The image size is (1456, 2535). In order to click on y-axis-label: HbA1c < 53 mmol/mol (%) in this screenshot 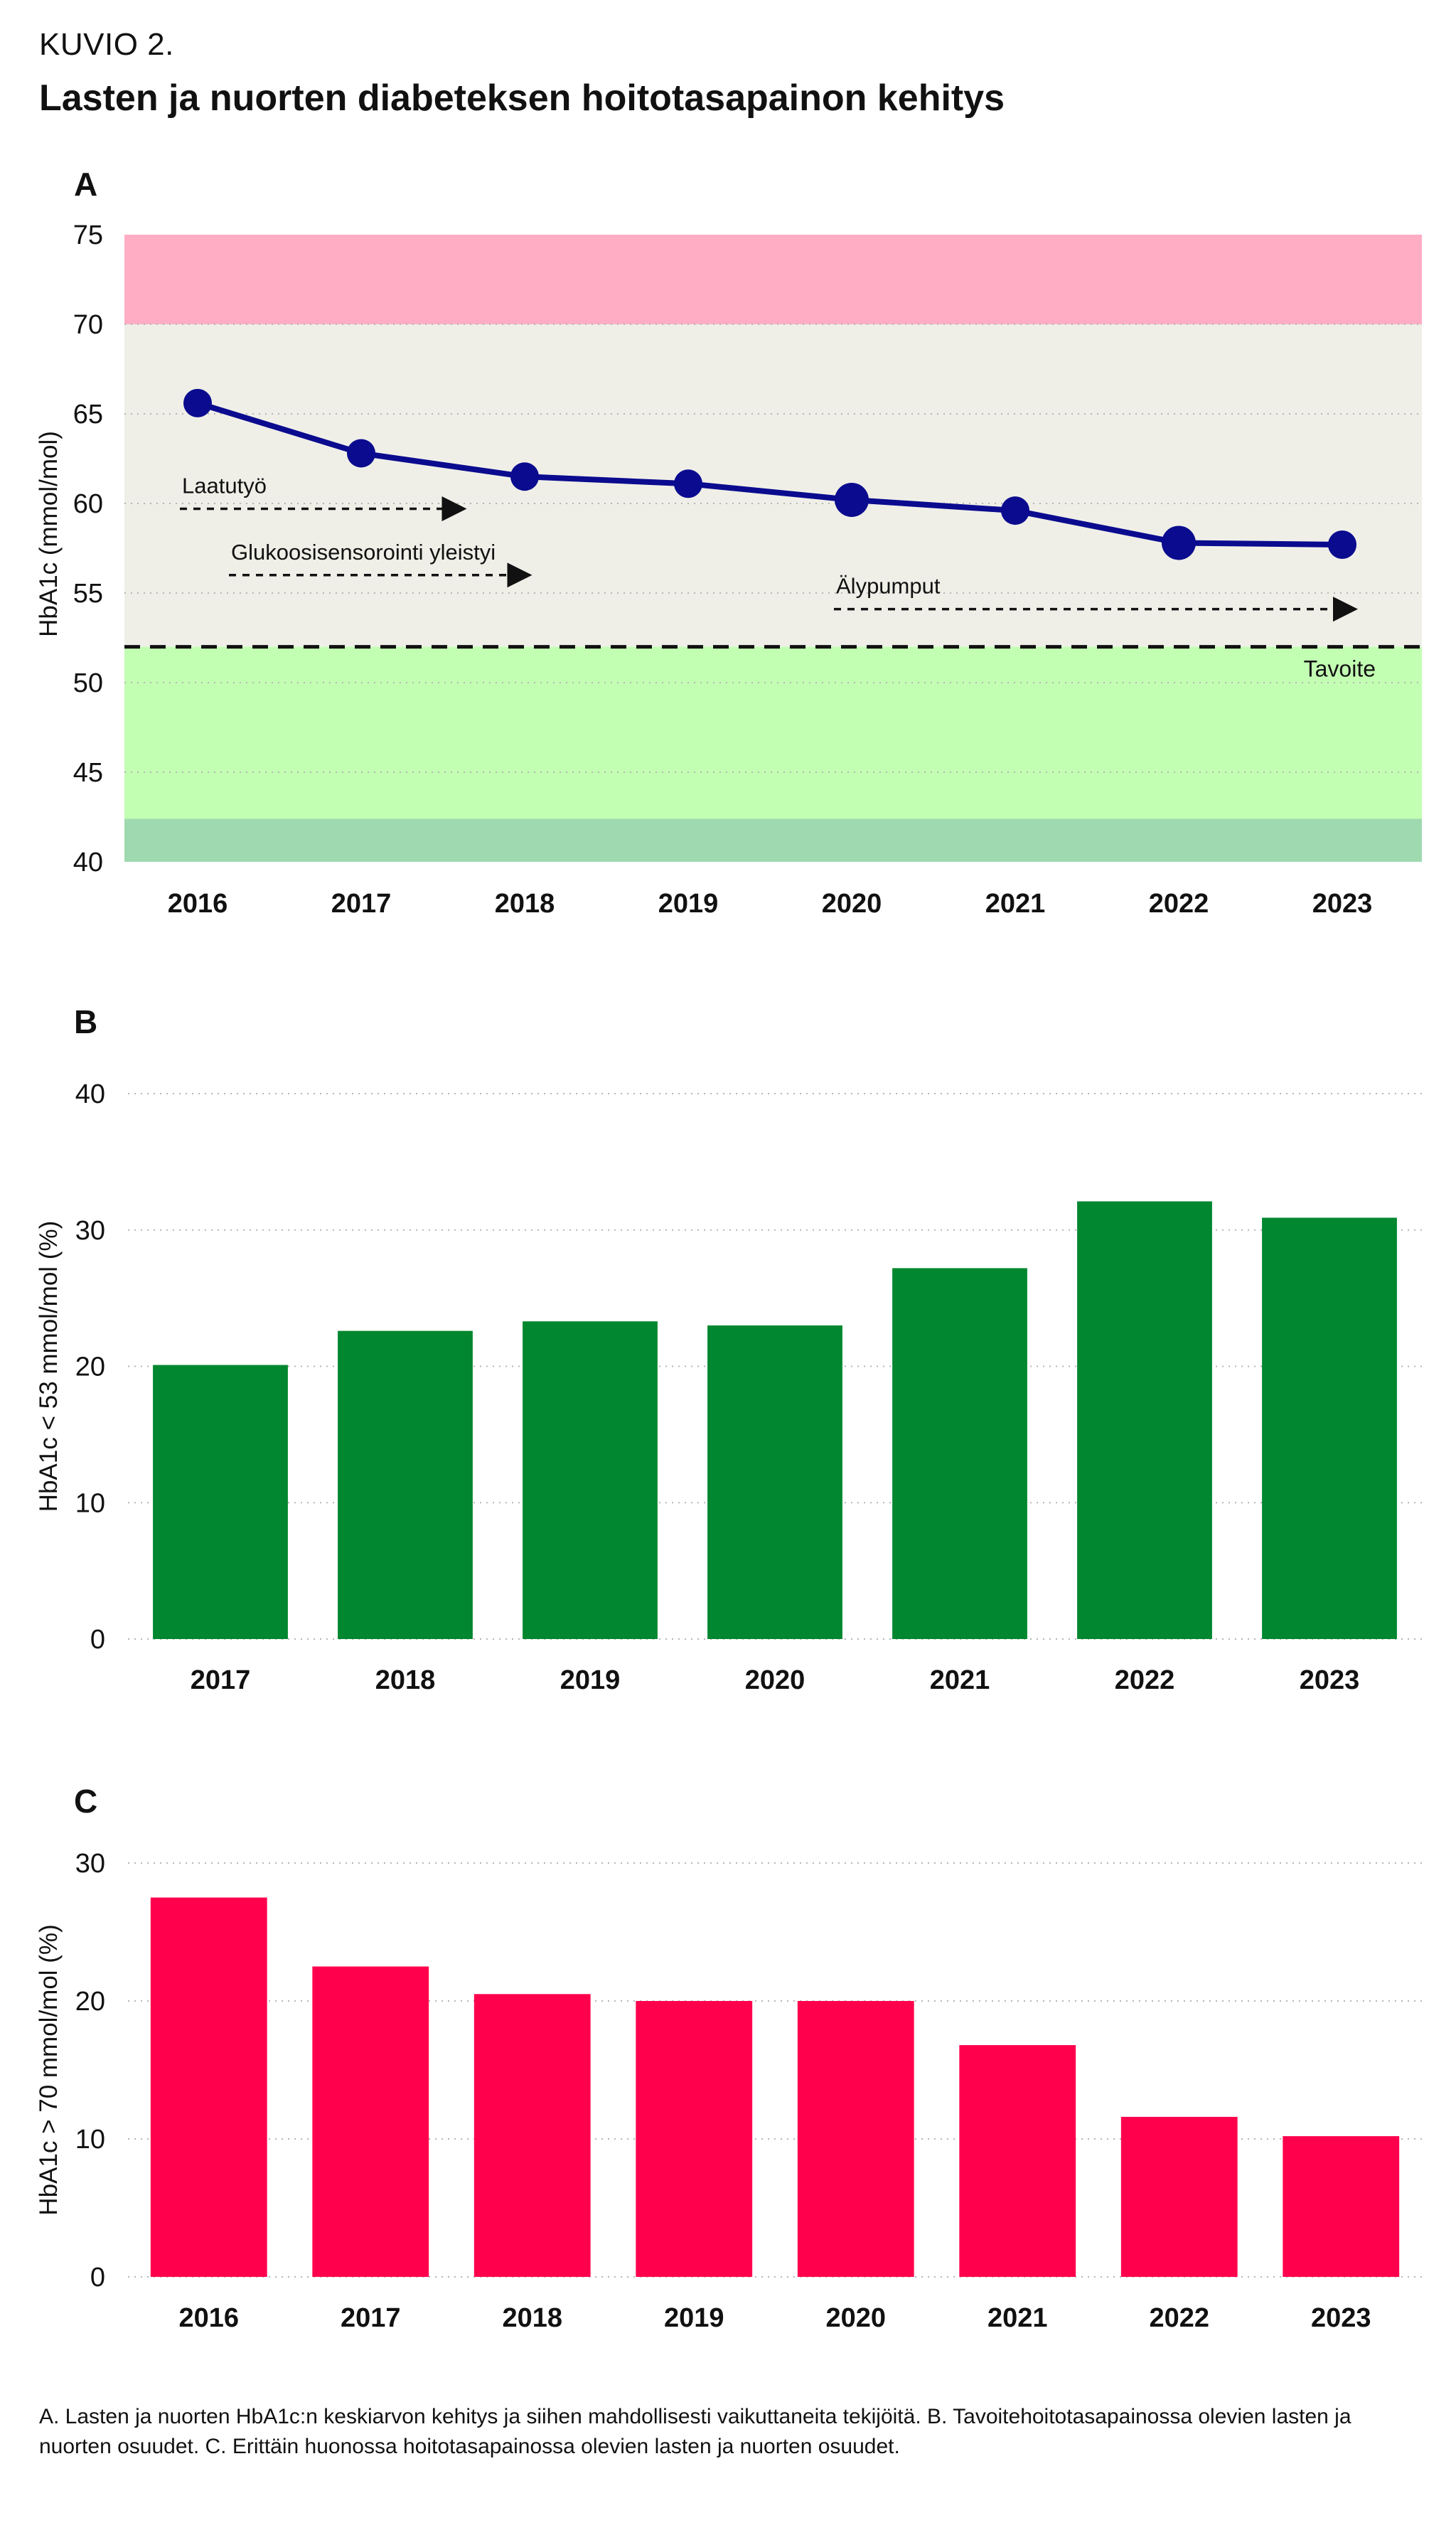, I will do `click(49, 1366)`.